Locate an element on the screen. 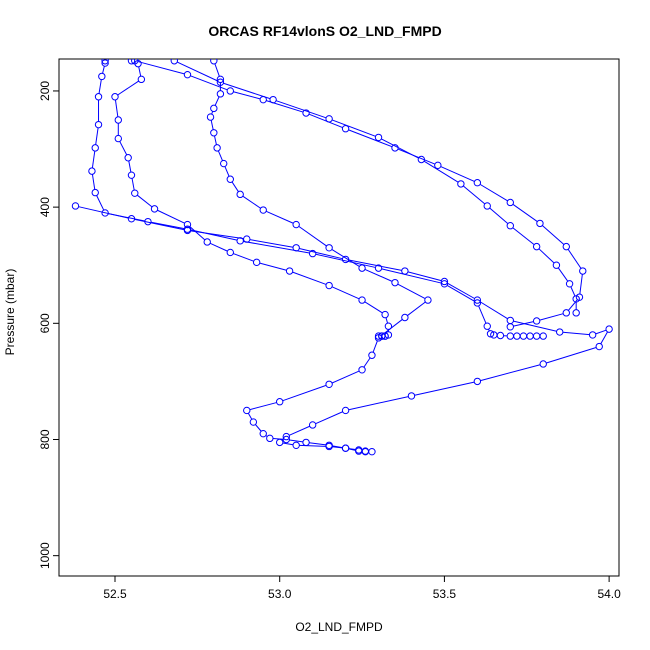  y-axis: 200 400 600 800 1000 is located at coordinates (48, 325).